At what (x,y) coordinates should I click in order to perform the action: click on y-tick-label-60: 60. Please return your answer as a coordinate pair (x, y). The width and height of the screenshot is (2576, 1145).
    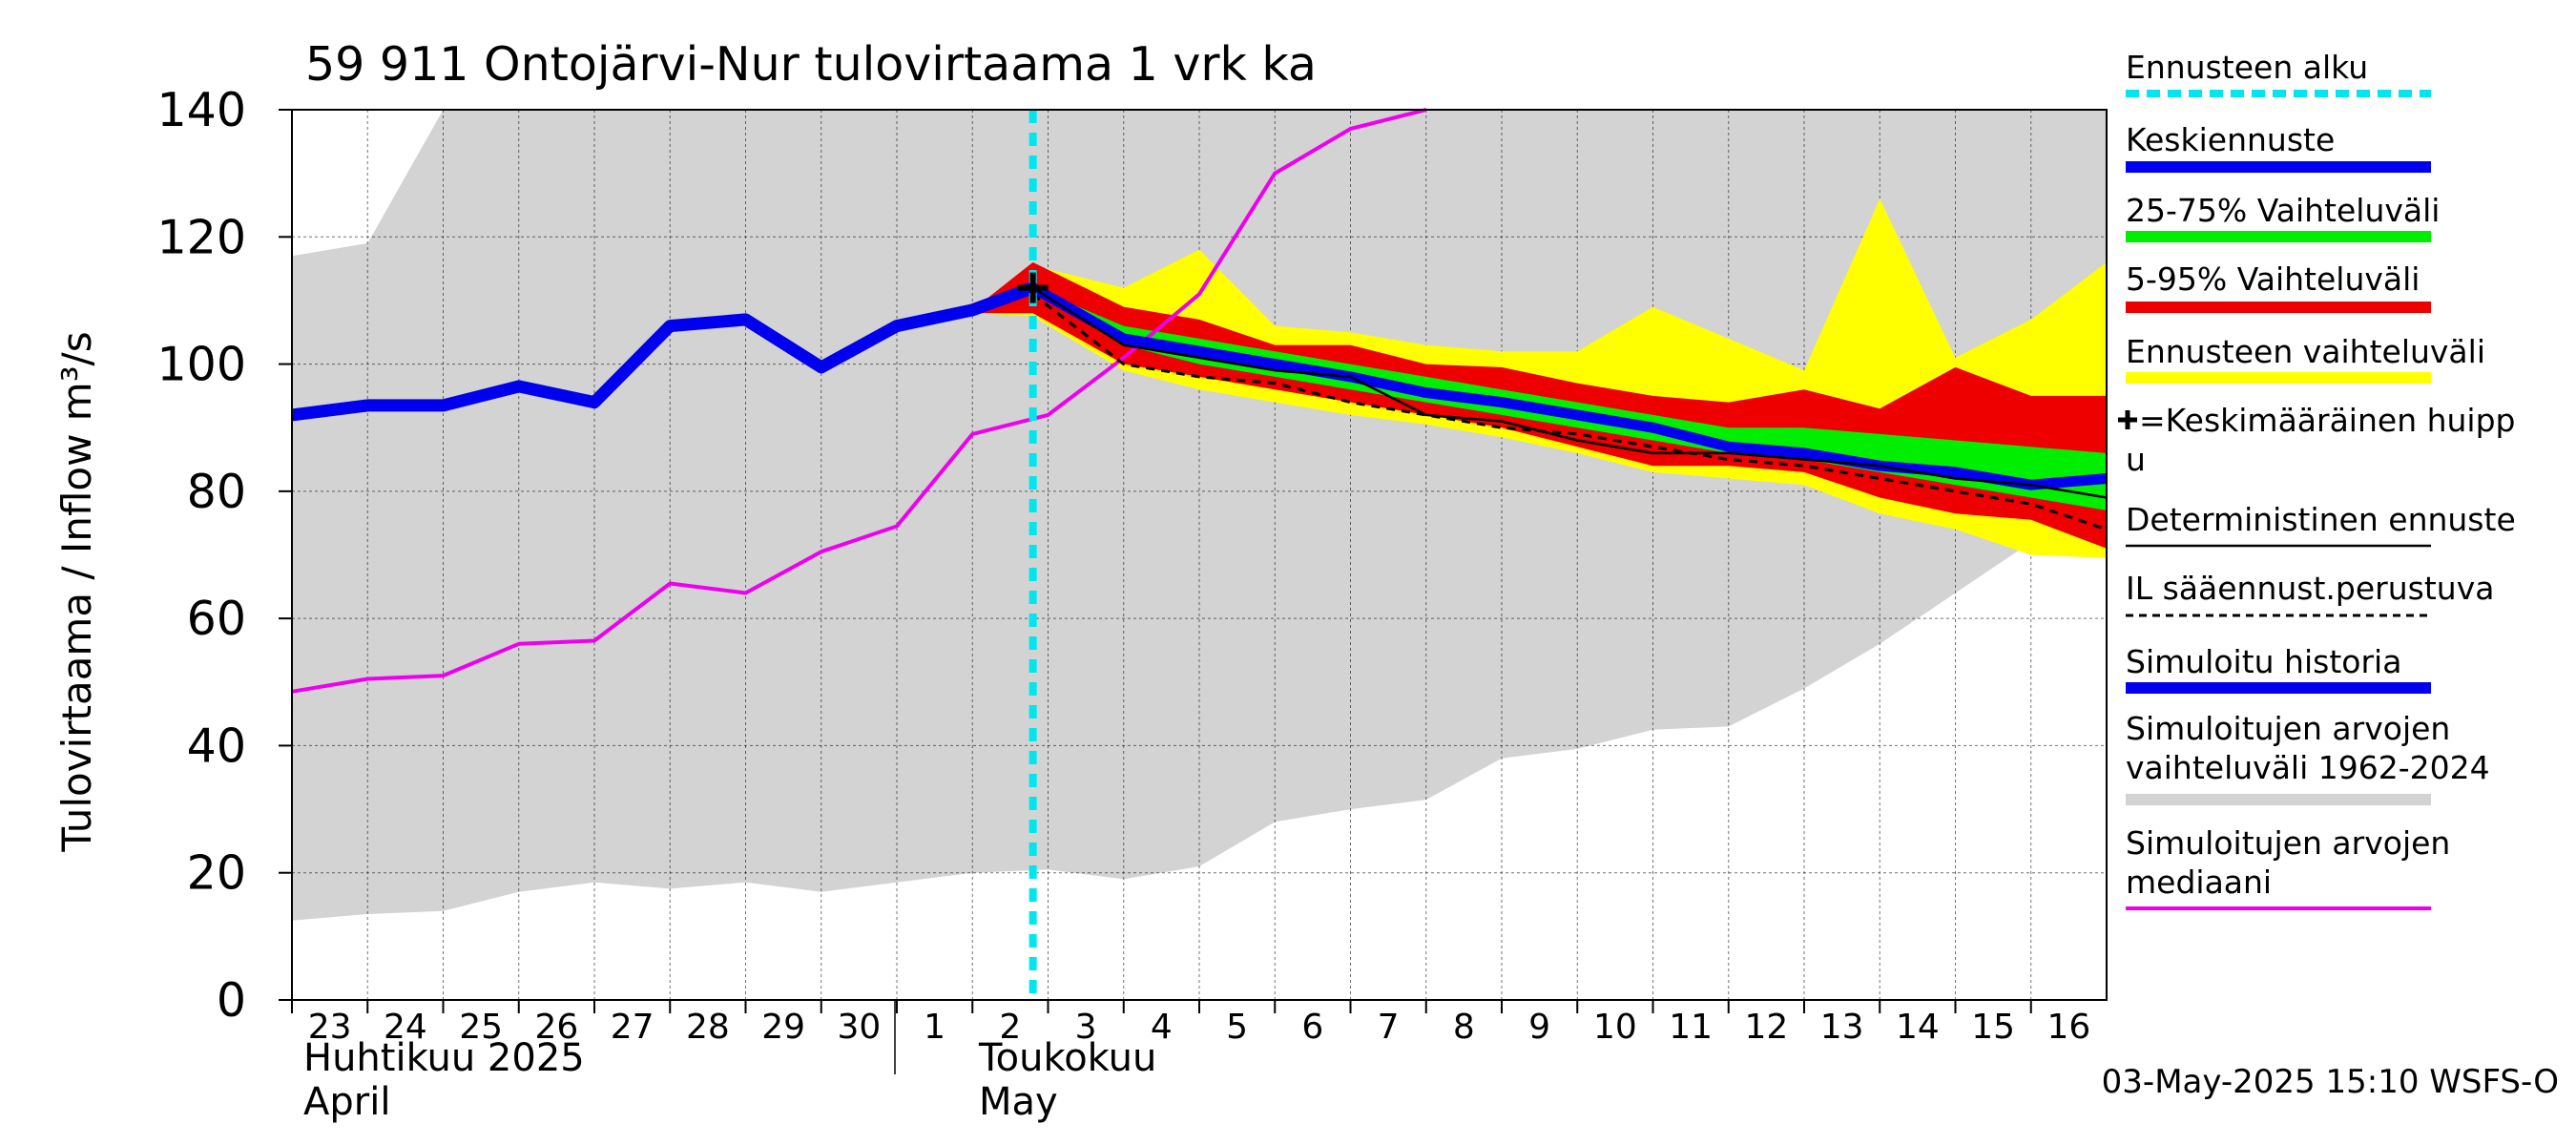
    Looking at the image, I should click on (216, 619).